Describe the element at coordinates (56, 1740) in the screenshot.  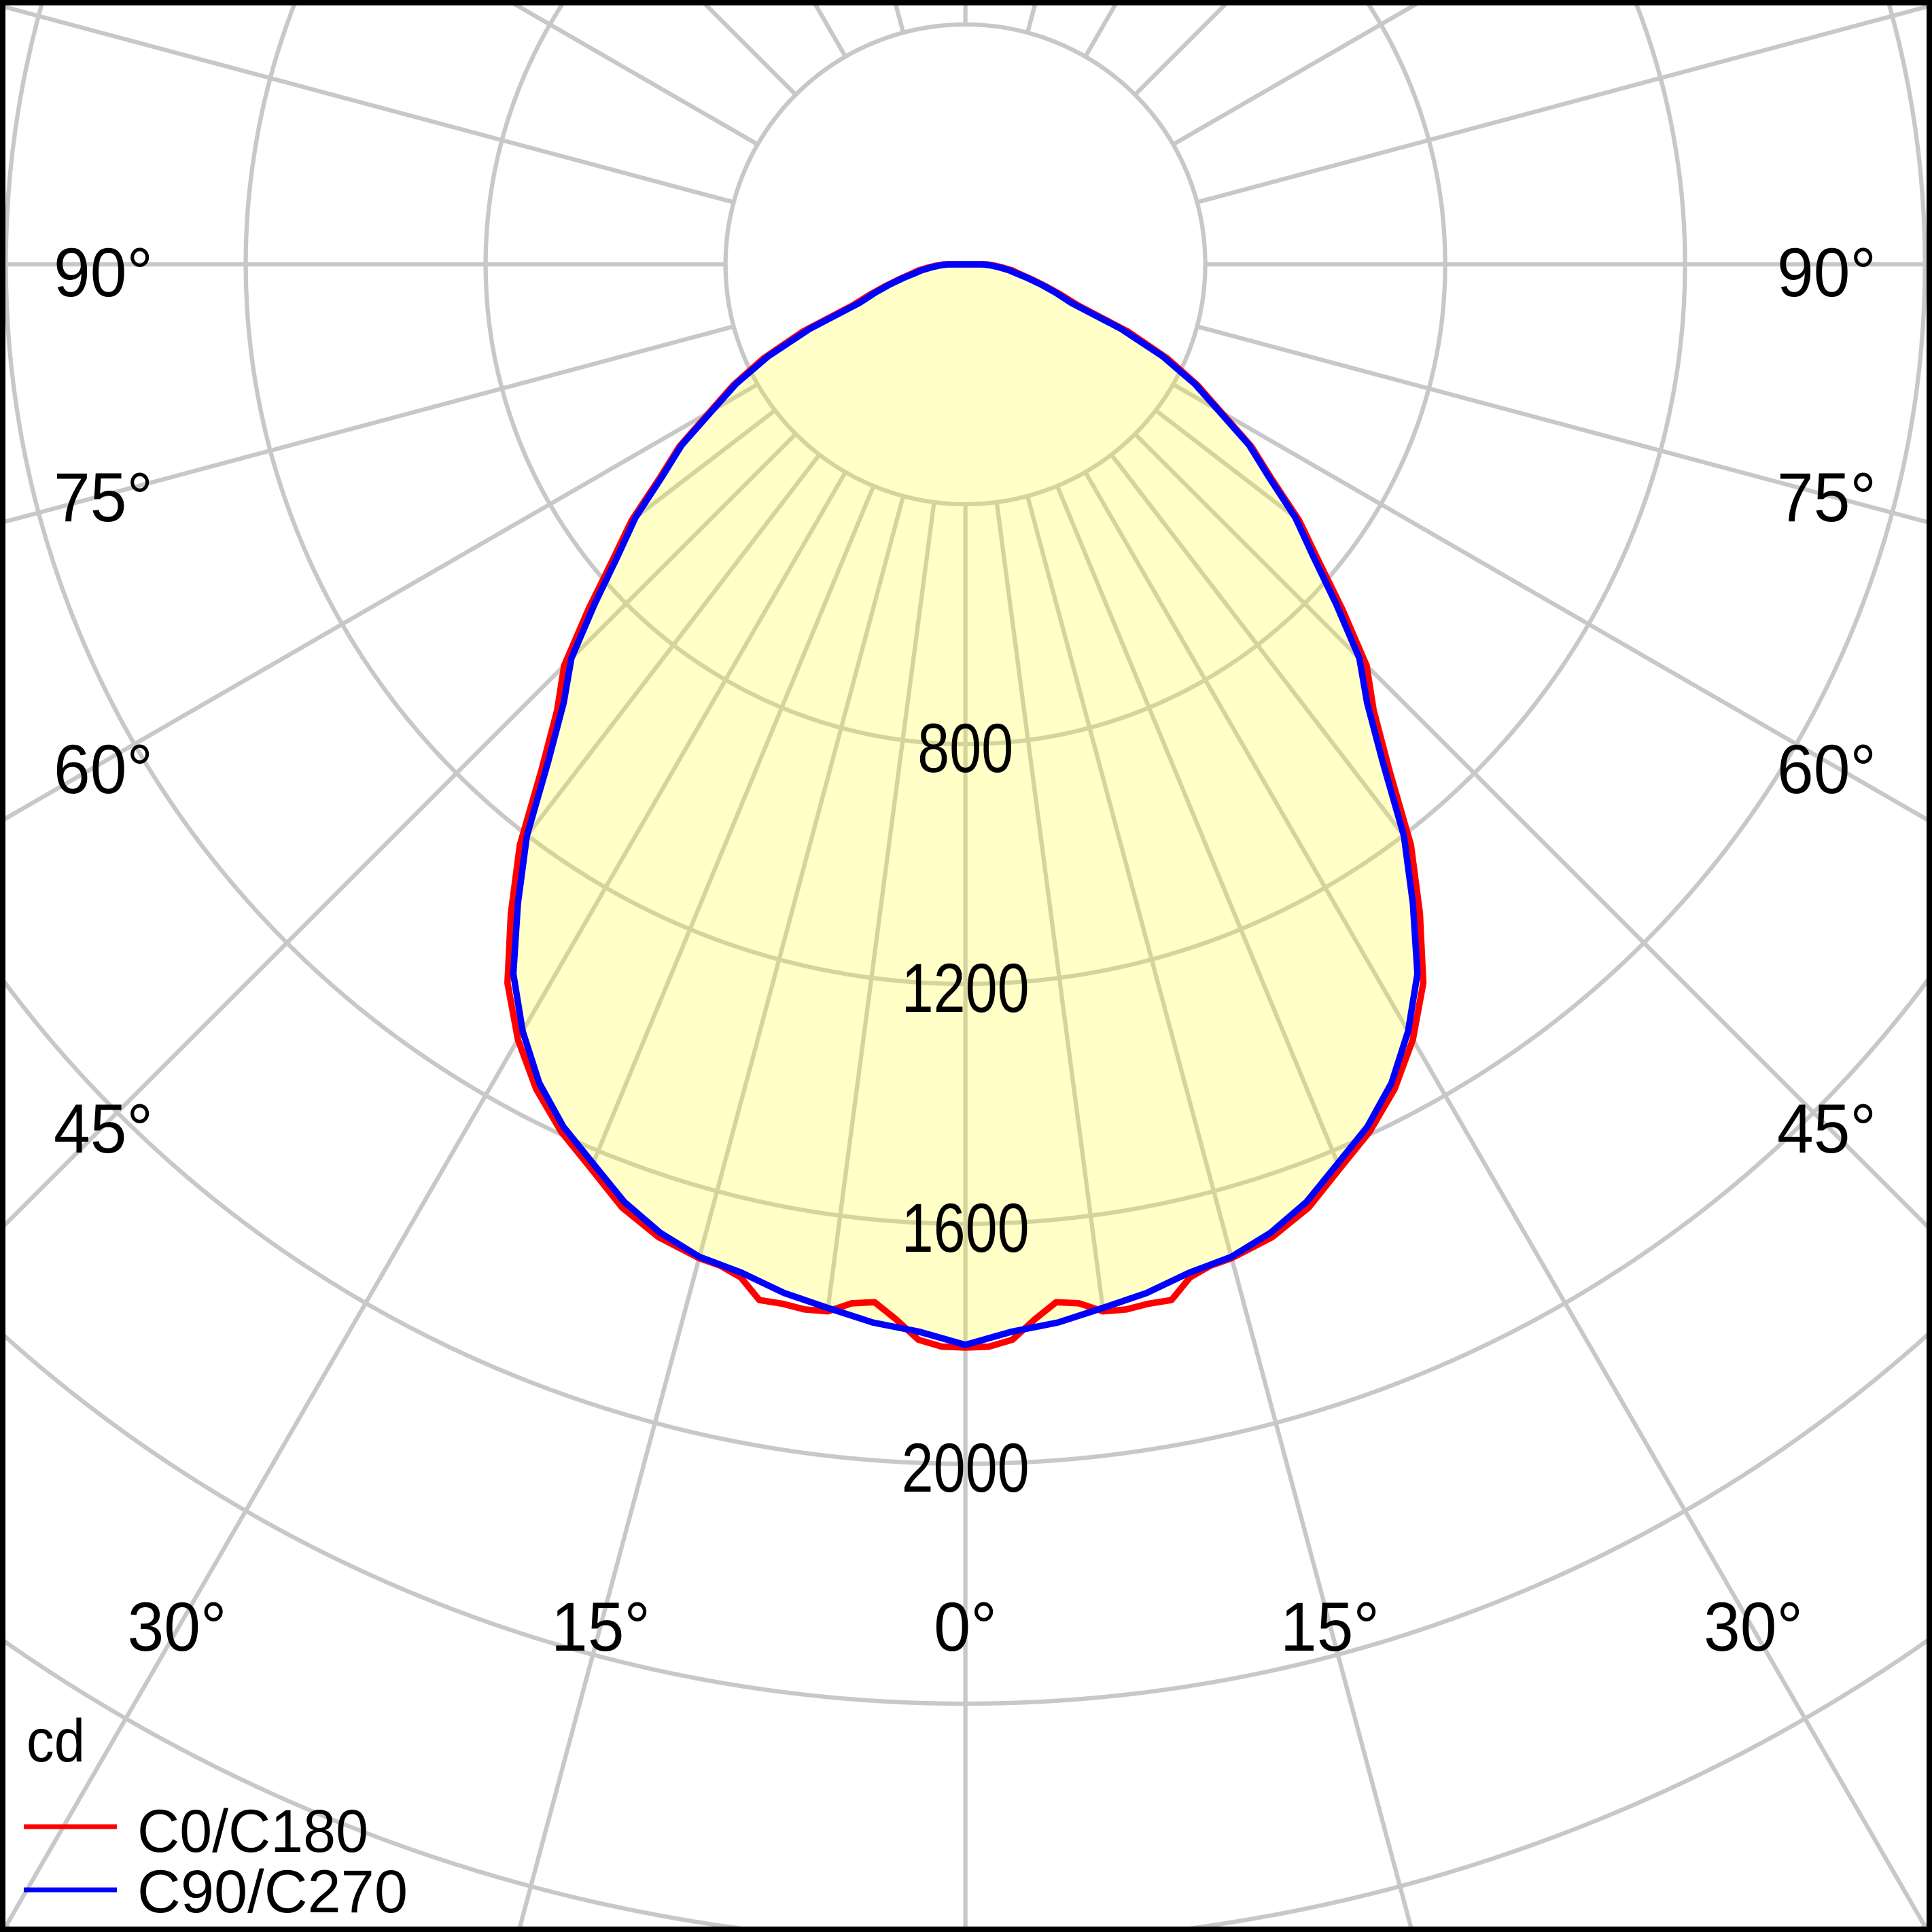
I see `svg-text: cd` at that location.